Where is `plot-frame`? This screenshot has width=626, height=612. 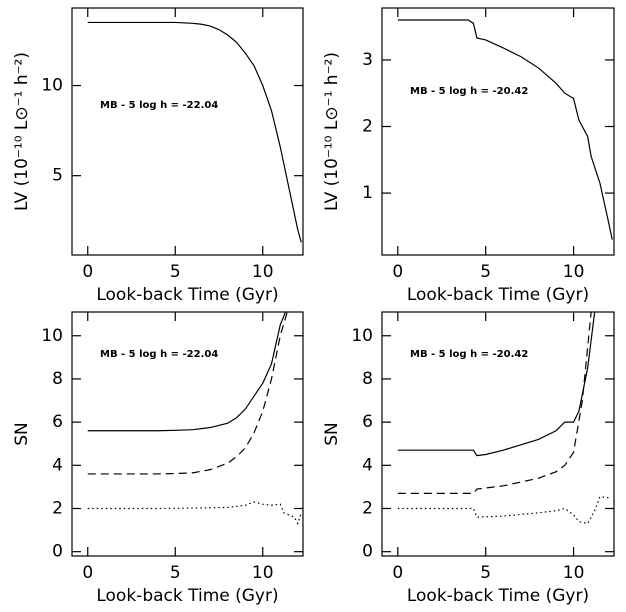 plot-frame is located at coordinates (187, 434).